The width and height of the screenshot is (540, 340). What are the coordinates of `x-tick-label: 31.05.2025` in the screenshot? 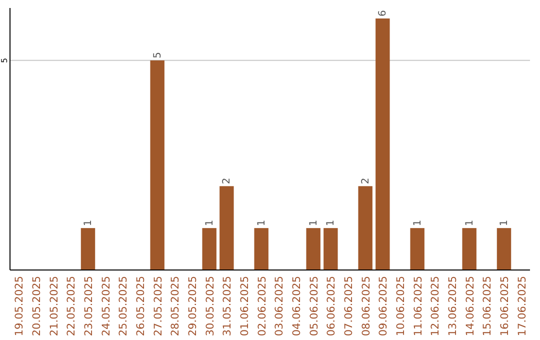 It's located at (228, 306).